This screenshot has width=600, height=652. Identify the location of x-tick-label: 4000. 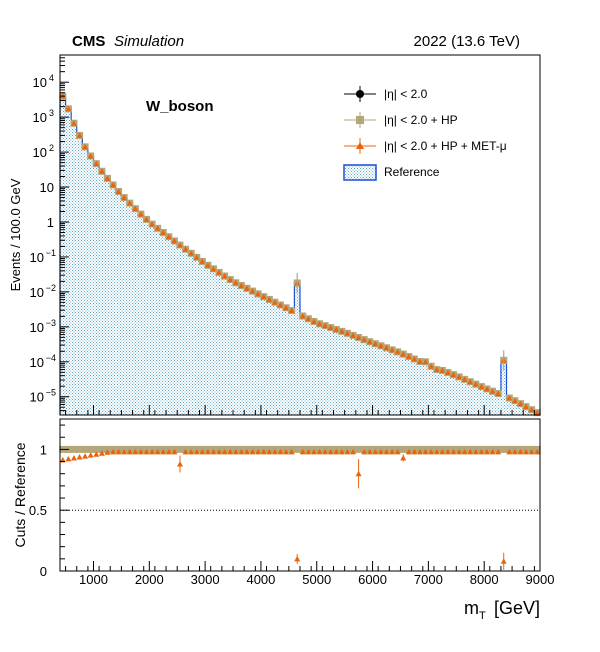
(260, 579).